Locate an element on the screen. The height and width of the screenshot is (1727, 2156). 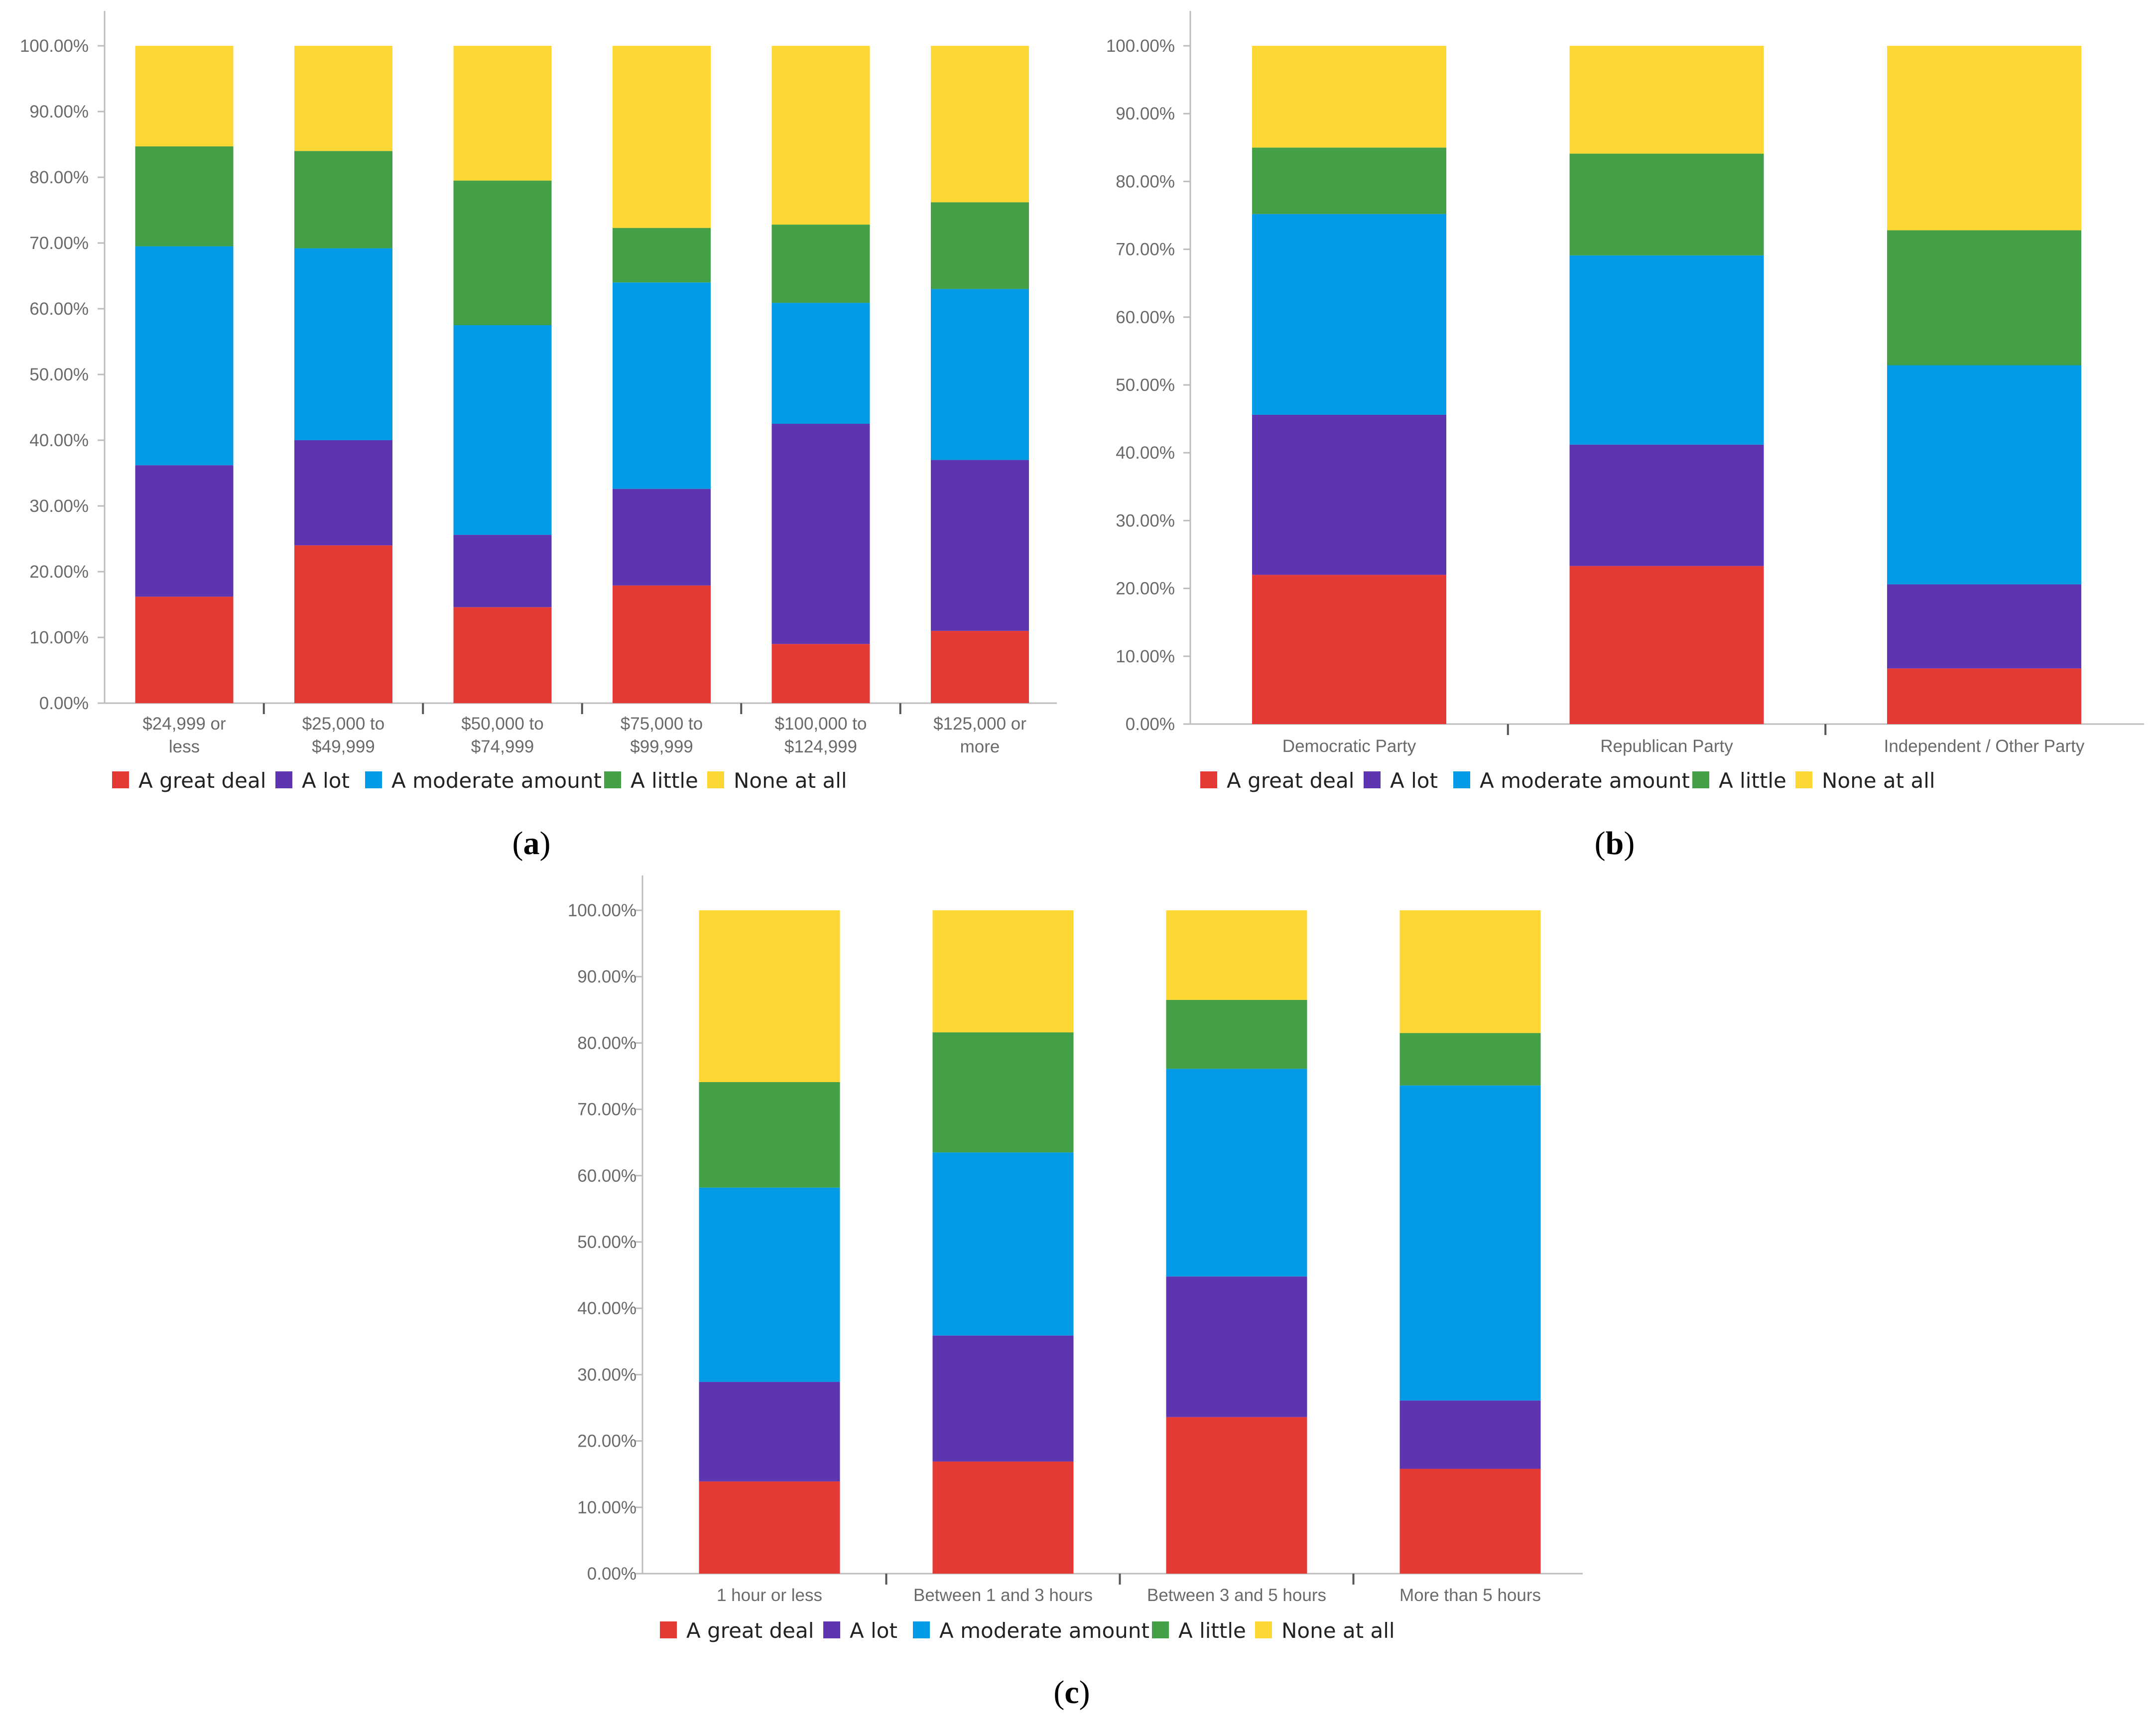
x-category-label: $25,000 to is located at coordinates (343, 724).